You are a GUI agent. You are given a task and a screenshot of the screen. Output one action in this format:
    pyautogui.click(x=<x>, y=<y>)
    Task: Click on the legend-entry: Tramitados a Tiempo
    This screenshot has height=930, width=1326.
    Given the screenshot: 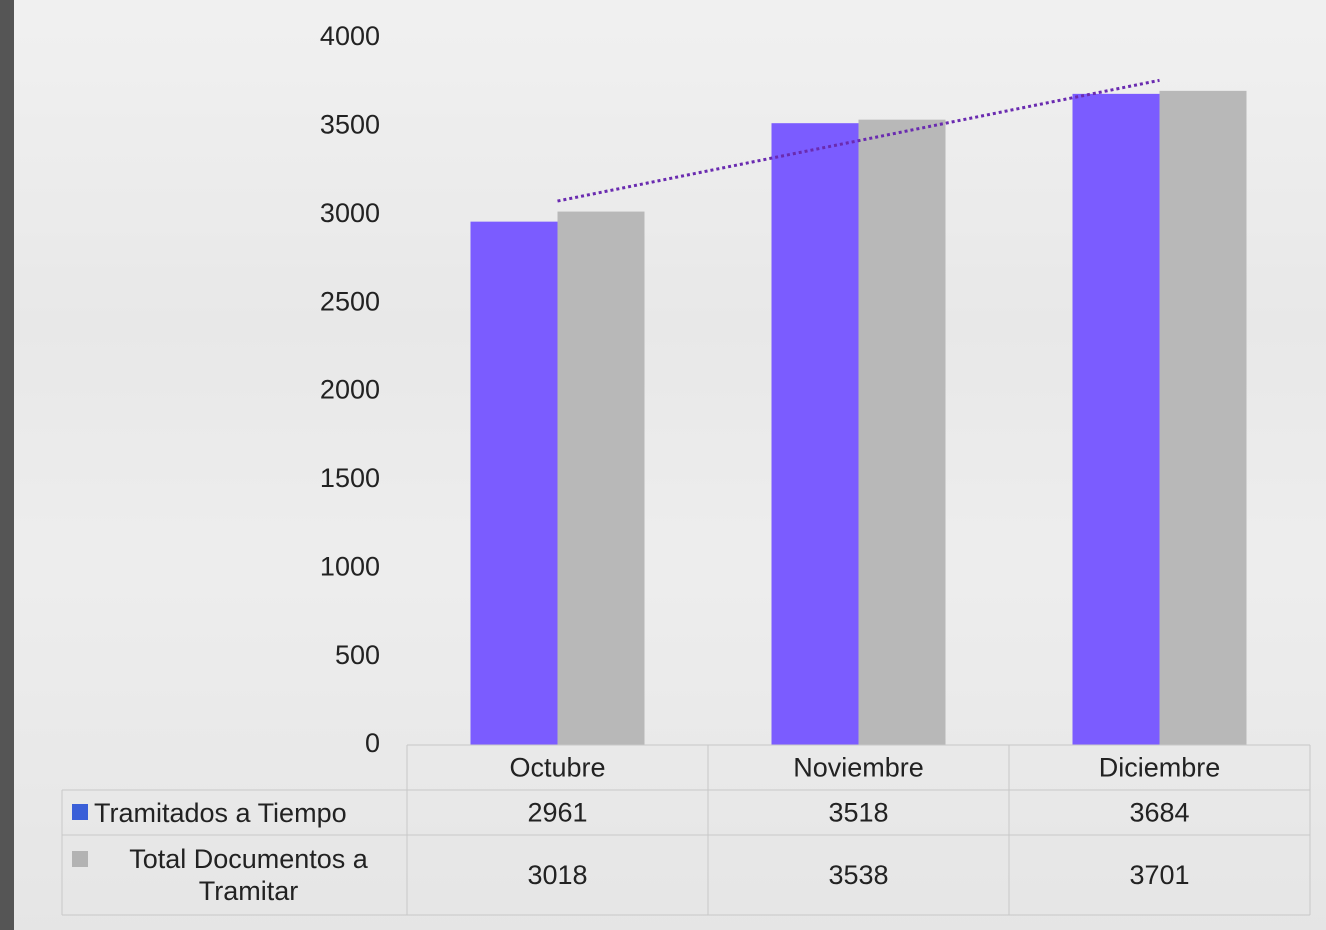 What is the action you would take?
    pyautogui.click(x=237, y=812)
    